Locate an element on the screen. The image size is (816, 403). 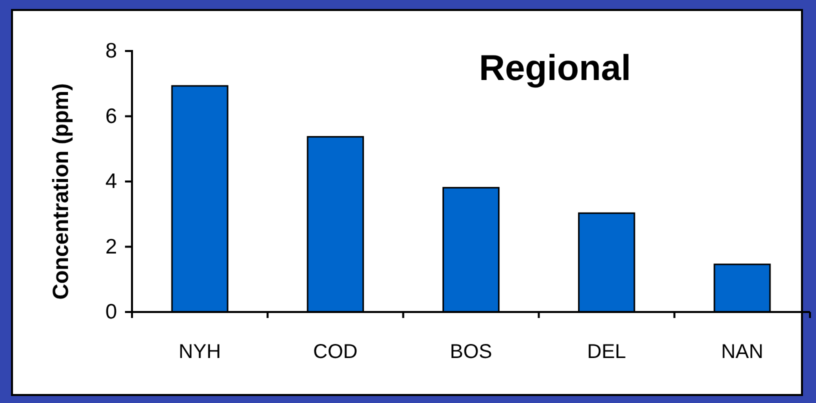
chart-title: Regional is located at coordinates (555, 67).